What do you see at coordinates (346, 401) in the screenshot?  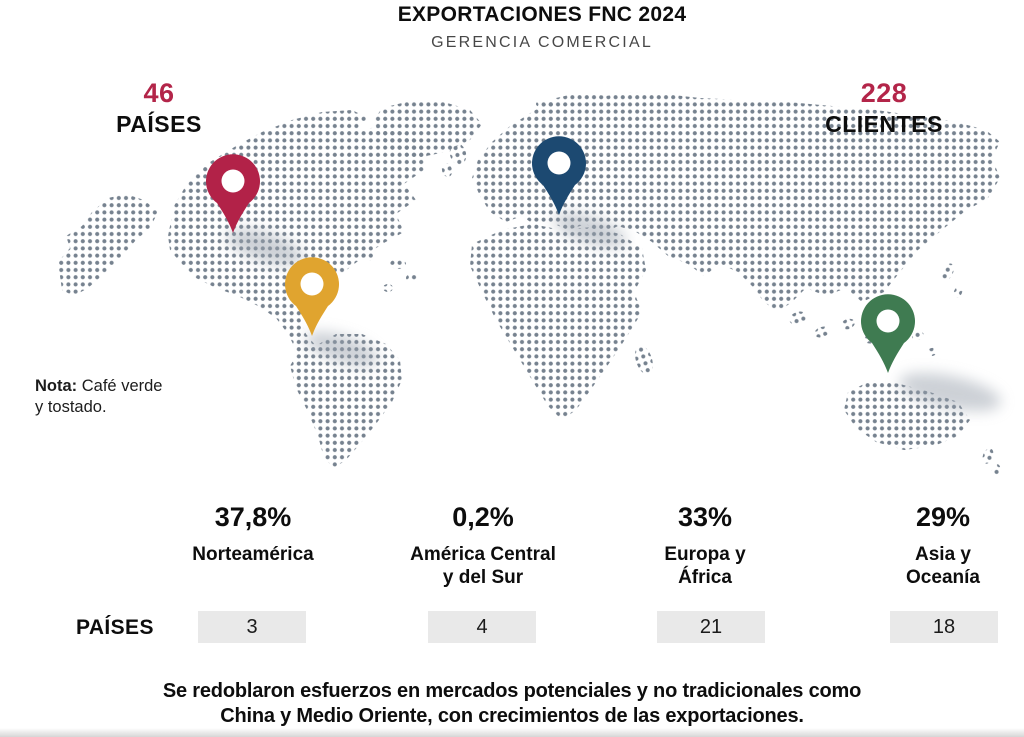 I see `continent-south-america` at bounding box center [346, 401].